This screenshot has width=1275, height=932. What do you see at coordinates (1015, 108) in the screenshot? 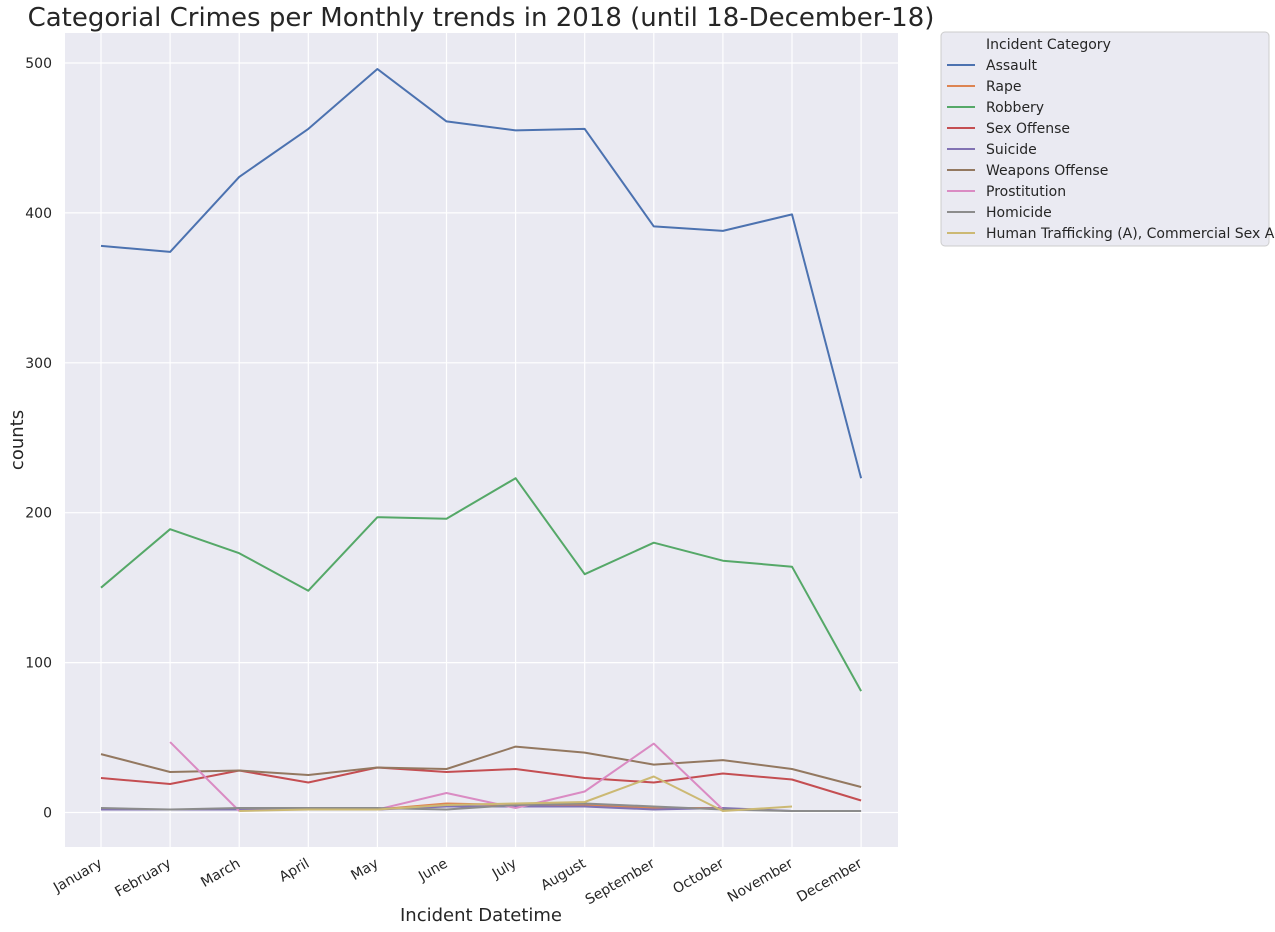
I see `legend-entry: Robbery` at bounding box center [1015, 108].